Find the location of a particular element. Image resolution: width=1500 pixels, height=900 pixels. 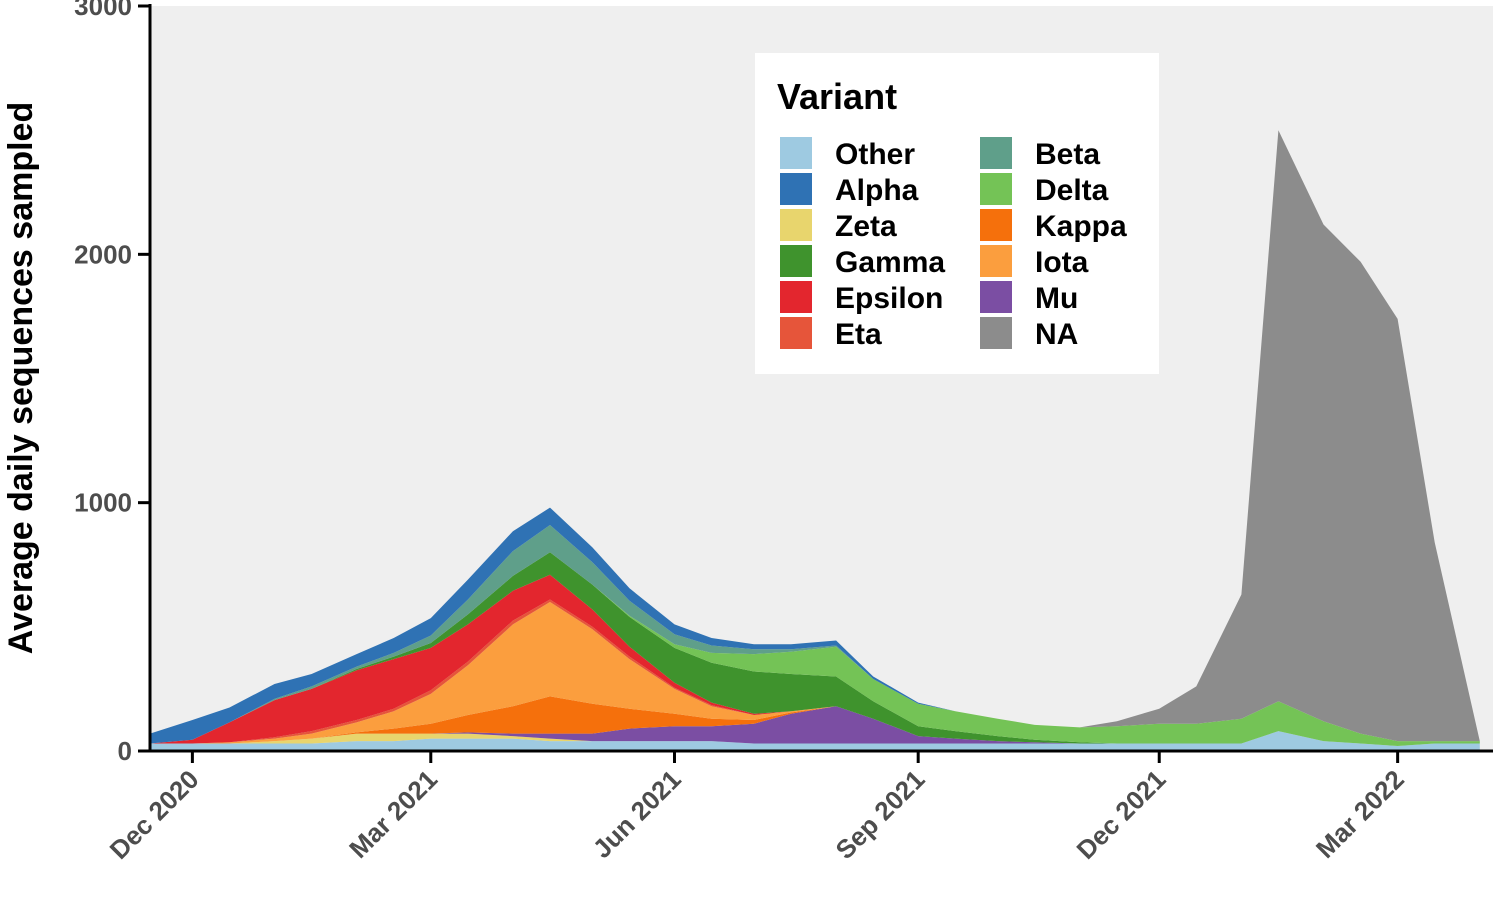

legend-label-mu: Mu is located at coordinates (1056, 298).